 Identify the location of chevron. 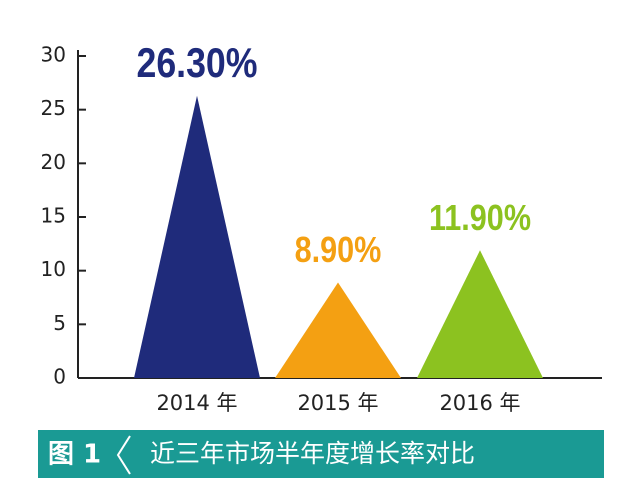
(123, 455).